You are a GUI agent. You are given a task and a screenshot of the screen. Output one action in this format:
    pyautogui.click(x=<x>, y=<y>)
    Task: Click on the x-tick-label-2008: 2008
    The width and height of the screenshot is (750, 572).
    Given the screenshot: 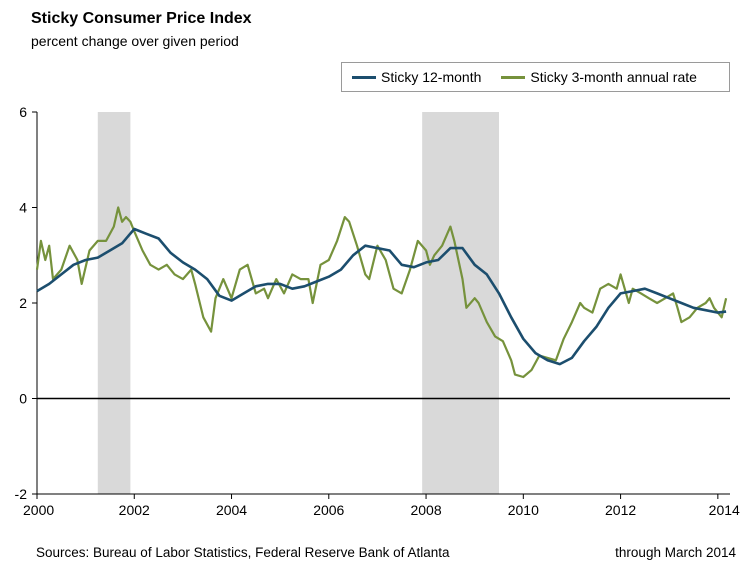 What is the action you would take?
    pyautogui.click(x=425, y=510)
    